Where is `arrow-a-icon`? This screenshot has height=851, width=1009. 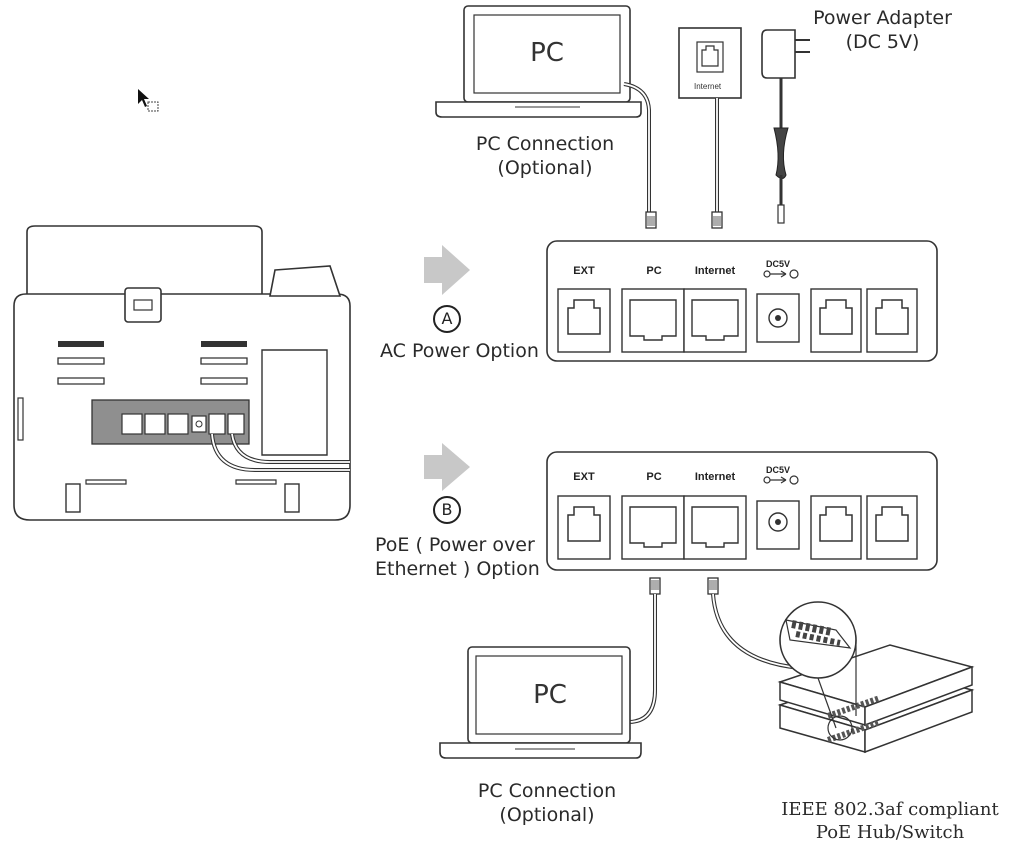
arrow-a-icon is located at coordinates (447, 270).